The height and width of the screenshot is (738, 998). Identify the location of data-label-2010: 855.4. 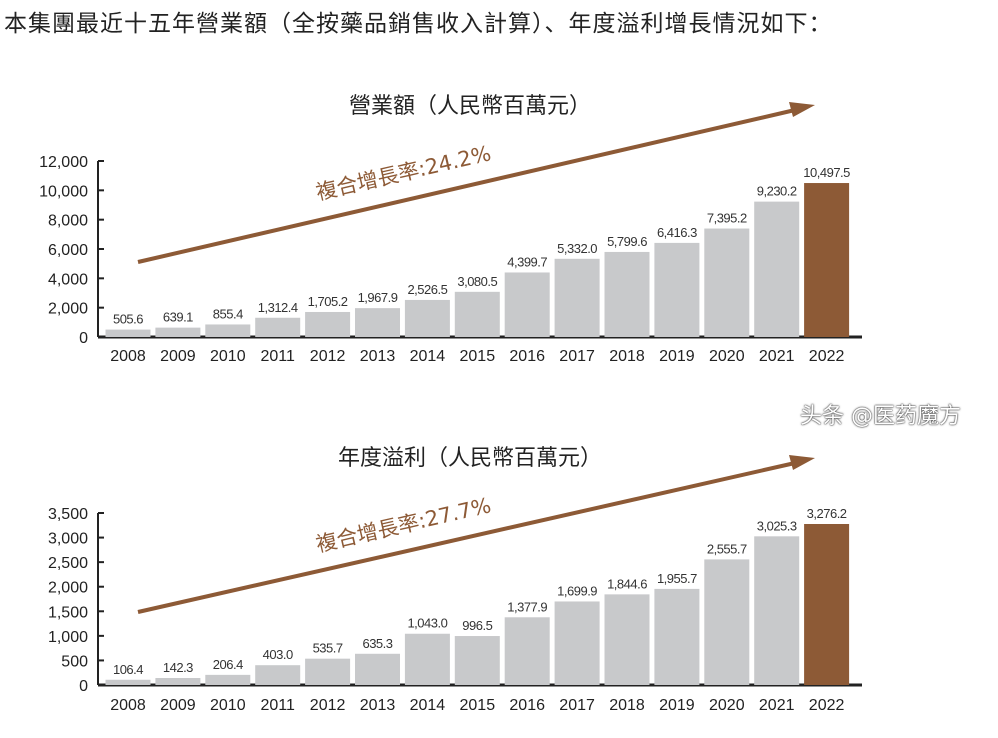
(228, 313).